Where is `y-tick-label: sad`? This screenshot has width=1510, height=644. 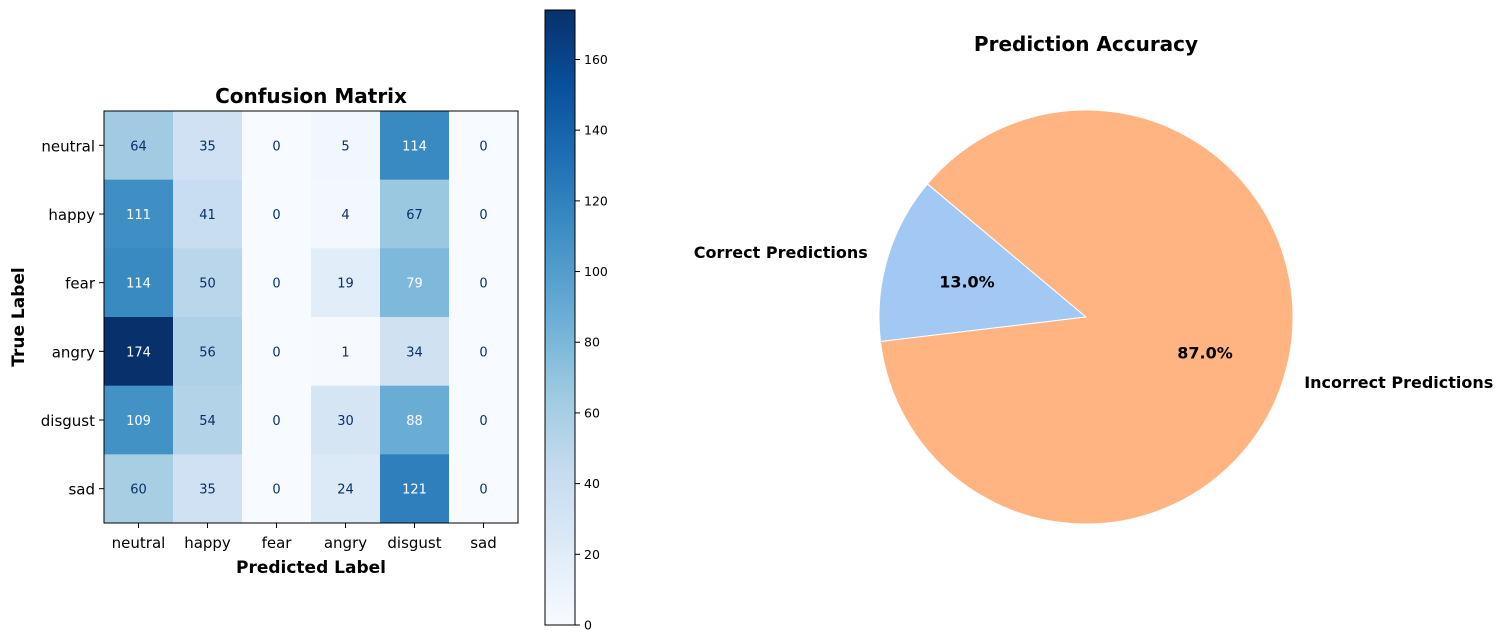
y-tick-label: sad is located at coordinates (81, 490).